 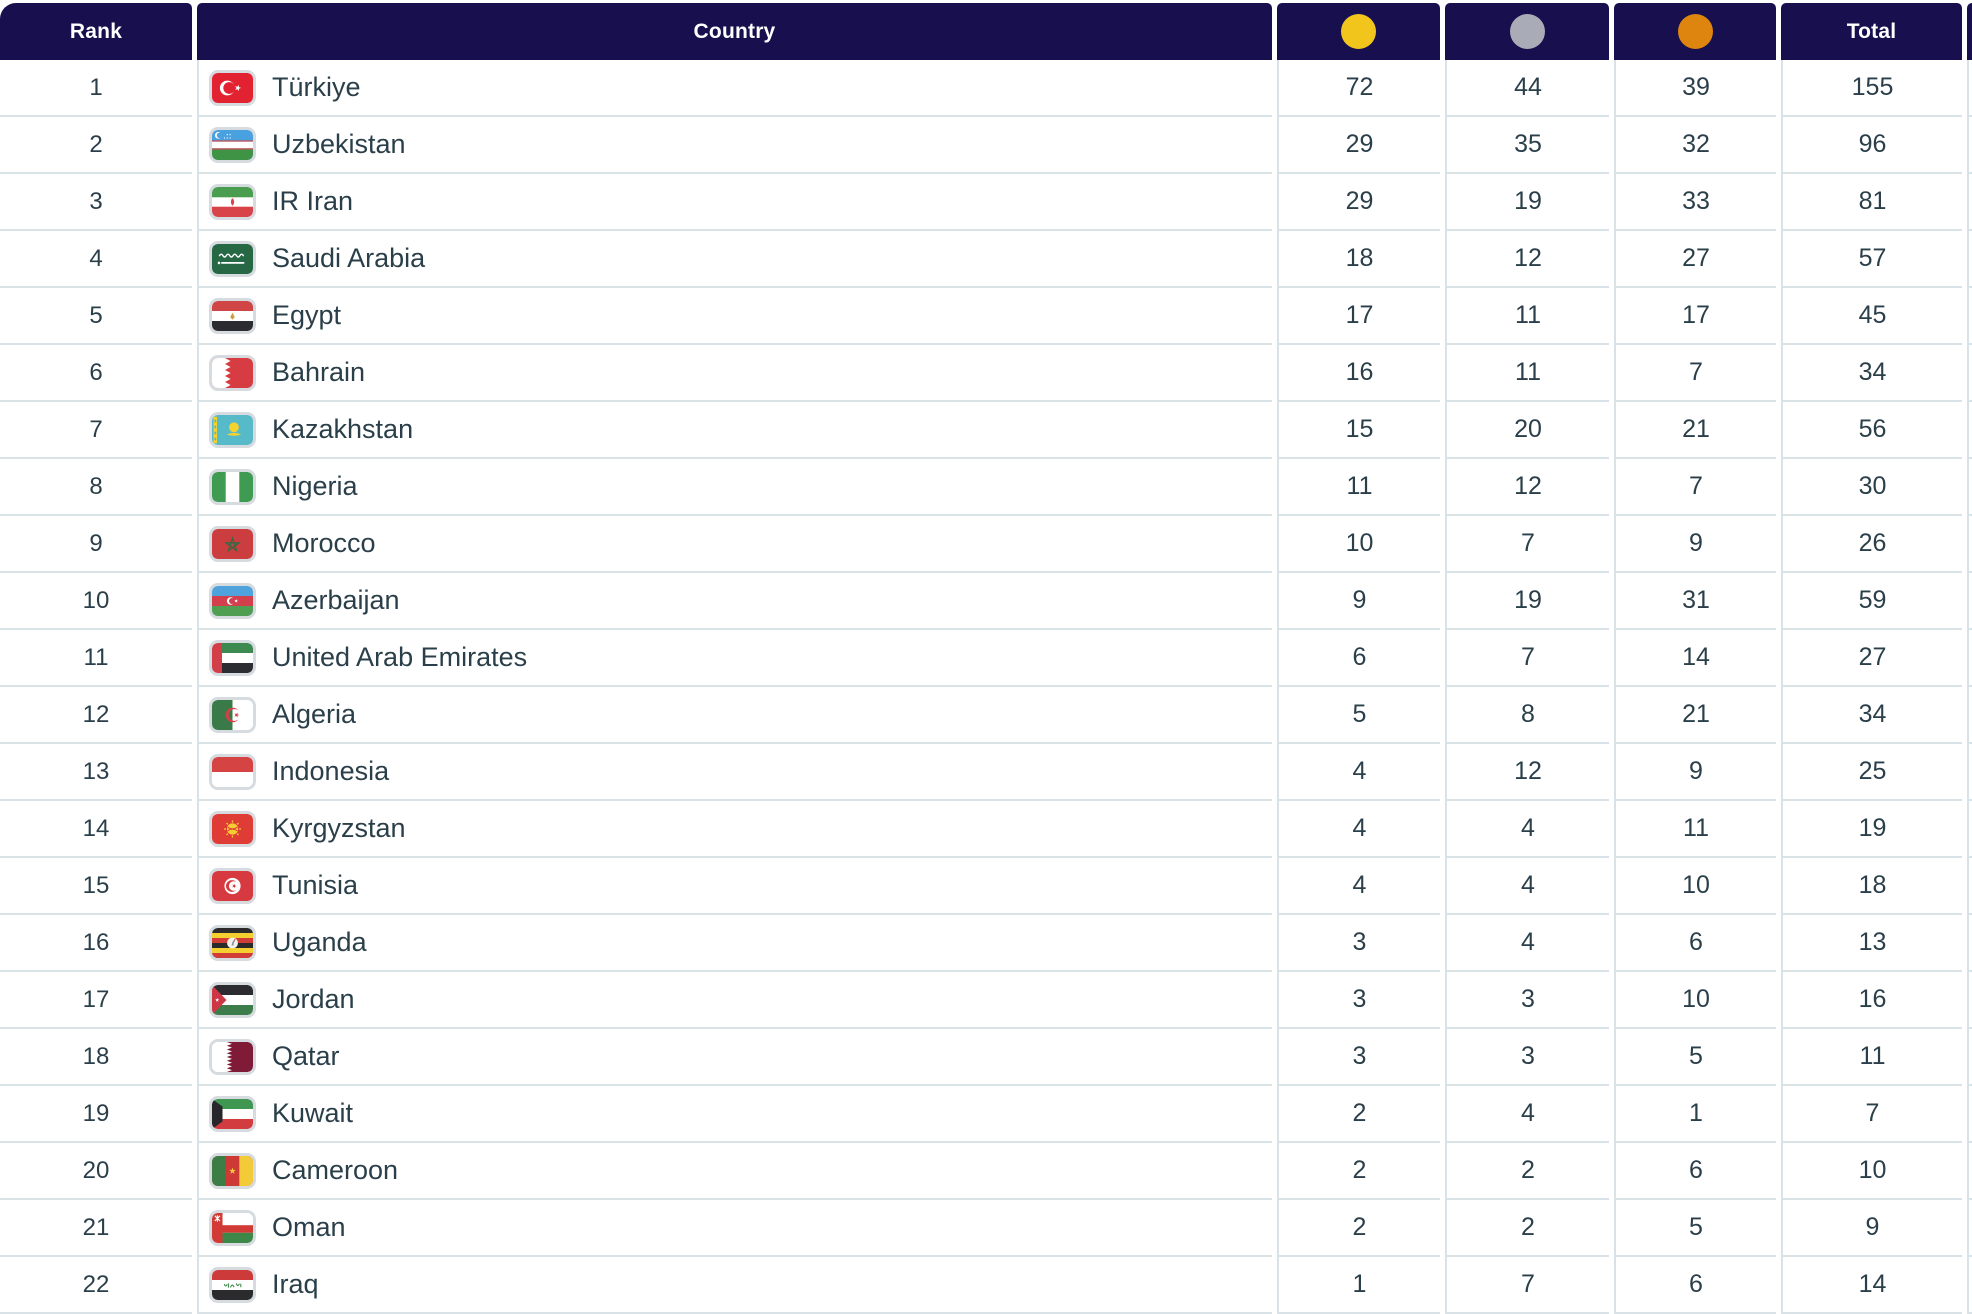 I want to click on total-count-cell: 16, so click(x=1871, y=1000).